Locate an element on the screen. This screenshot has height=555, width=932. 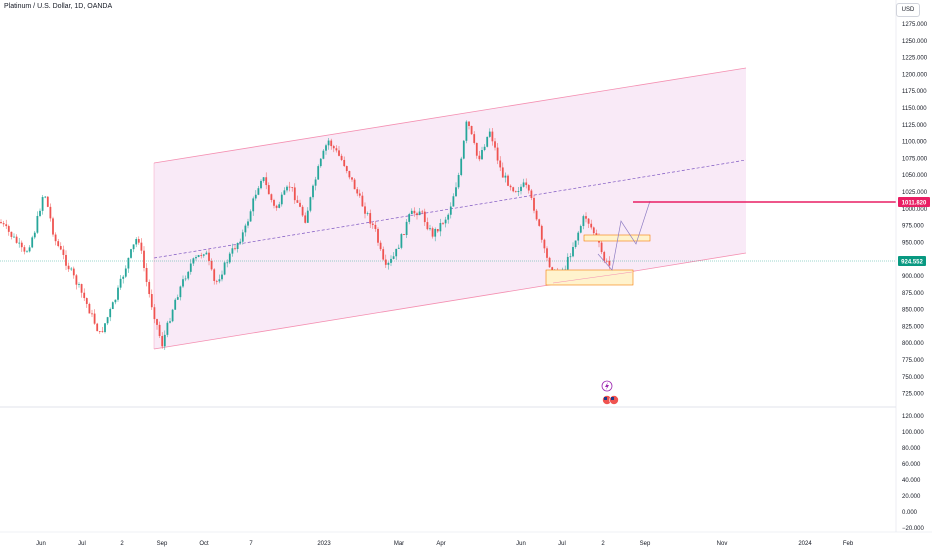
price-tick-label: 1150.000 is located at coordinates (914, 109).